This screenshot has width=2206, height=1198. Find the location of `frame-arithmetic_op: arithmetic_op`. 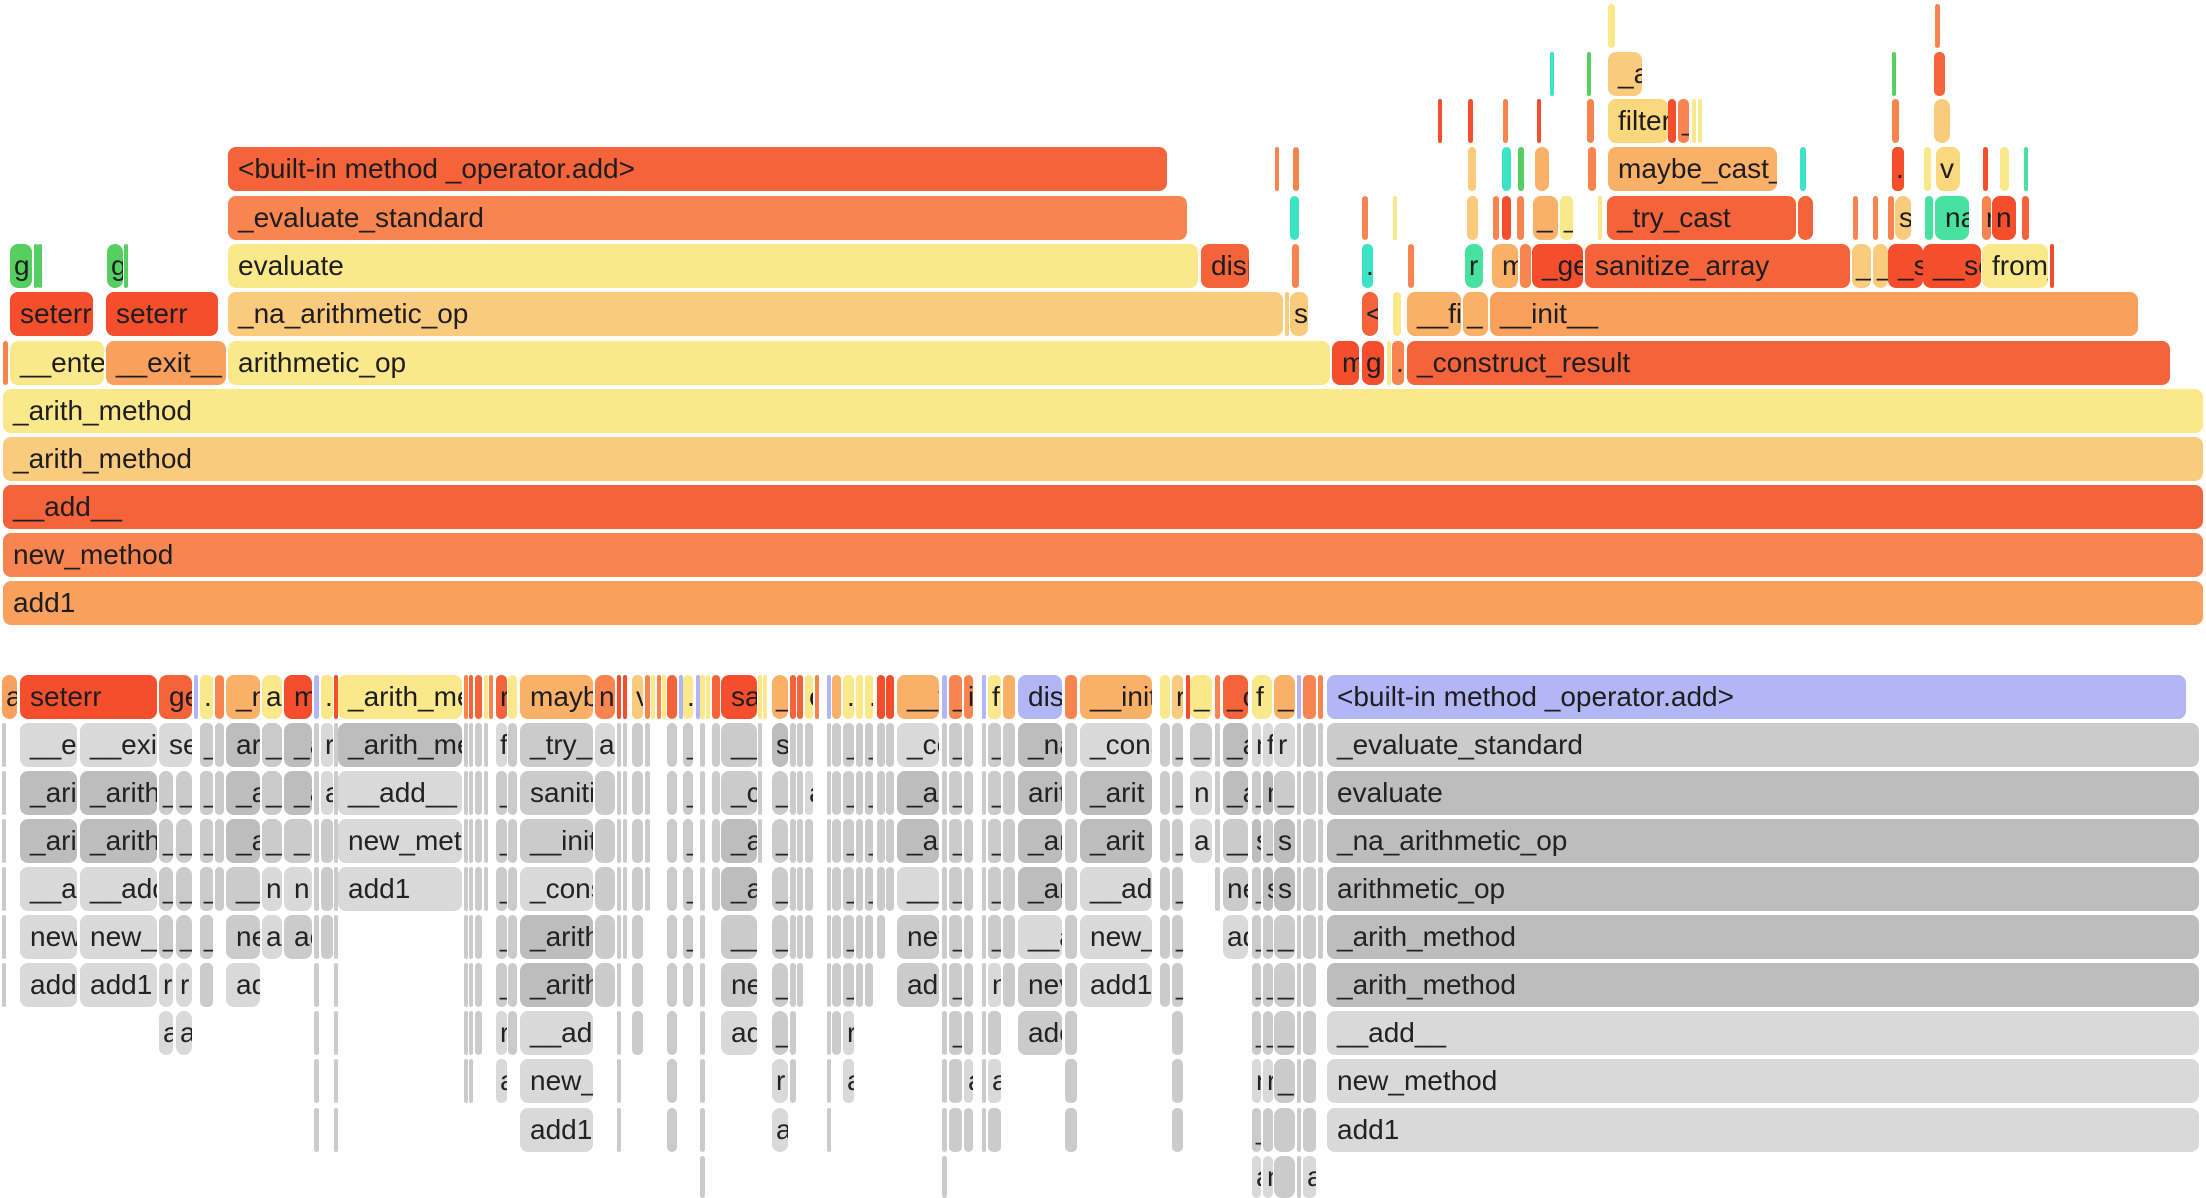

frame-arithmetic_op: arithmetic_op is located at coordinates (779, 363).